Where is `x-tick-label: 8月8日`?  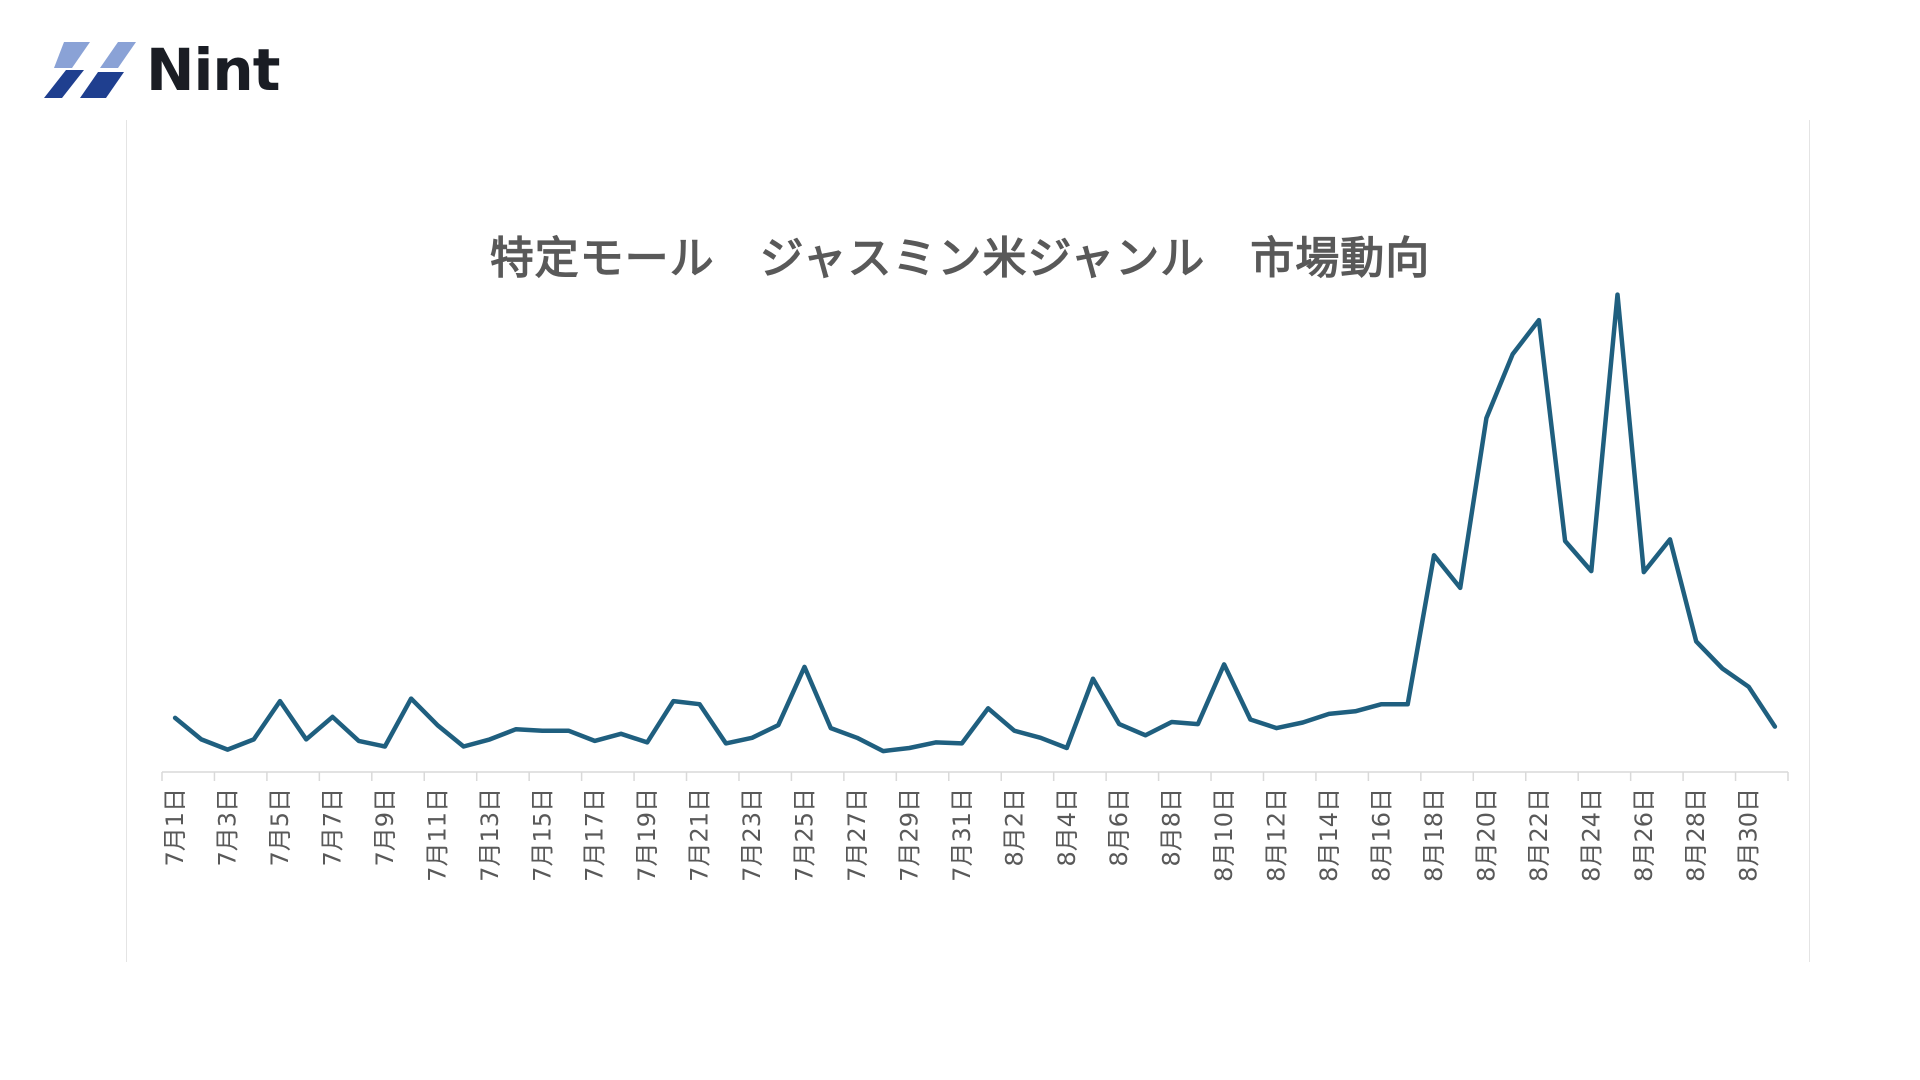 x-tick-label: 8月8日 is located at coordinates (1172, 827).